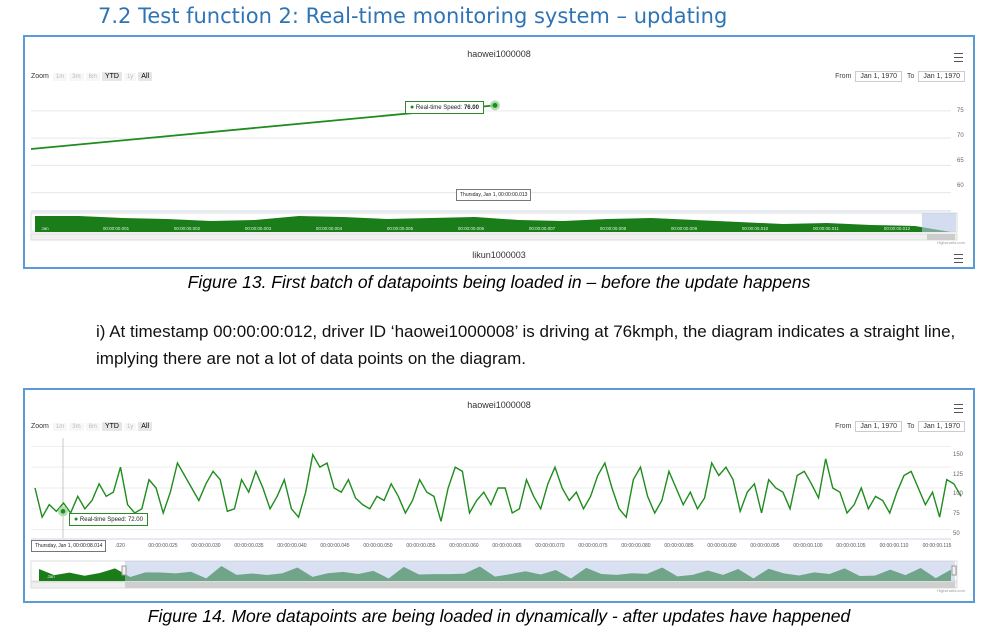 The image size is (998, 636). I want to click on y-tick-label: 70, so click(960, 136).